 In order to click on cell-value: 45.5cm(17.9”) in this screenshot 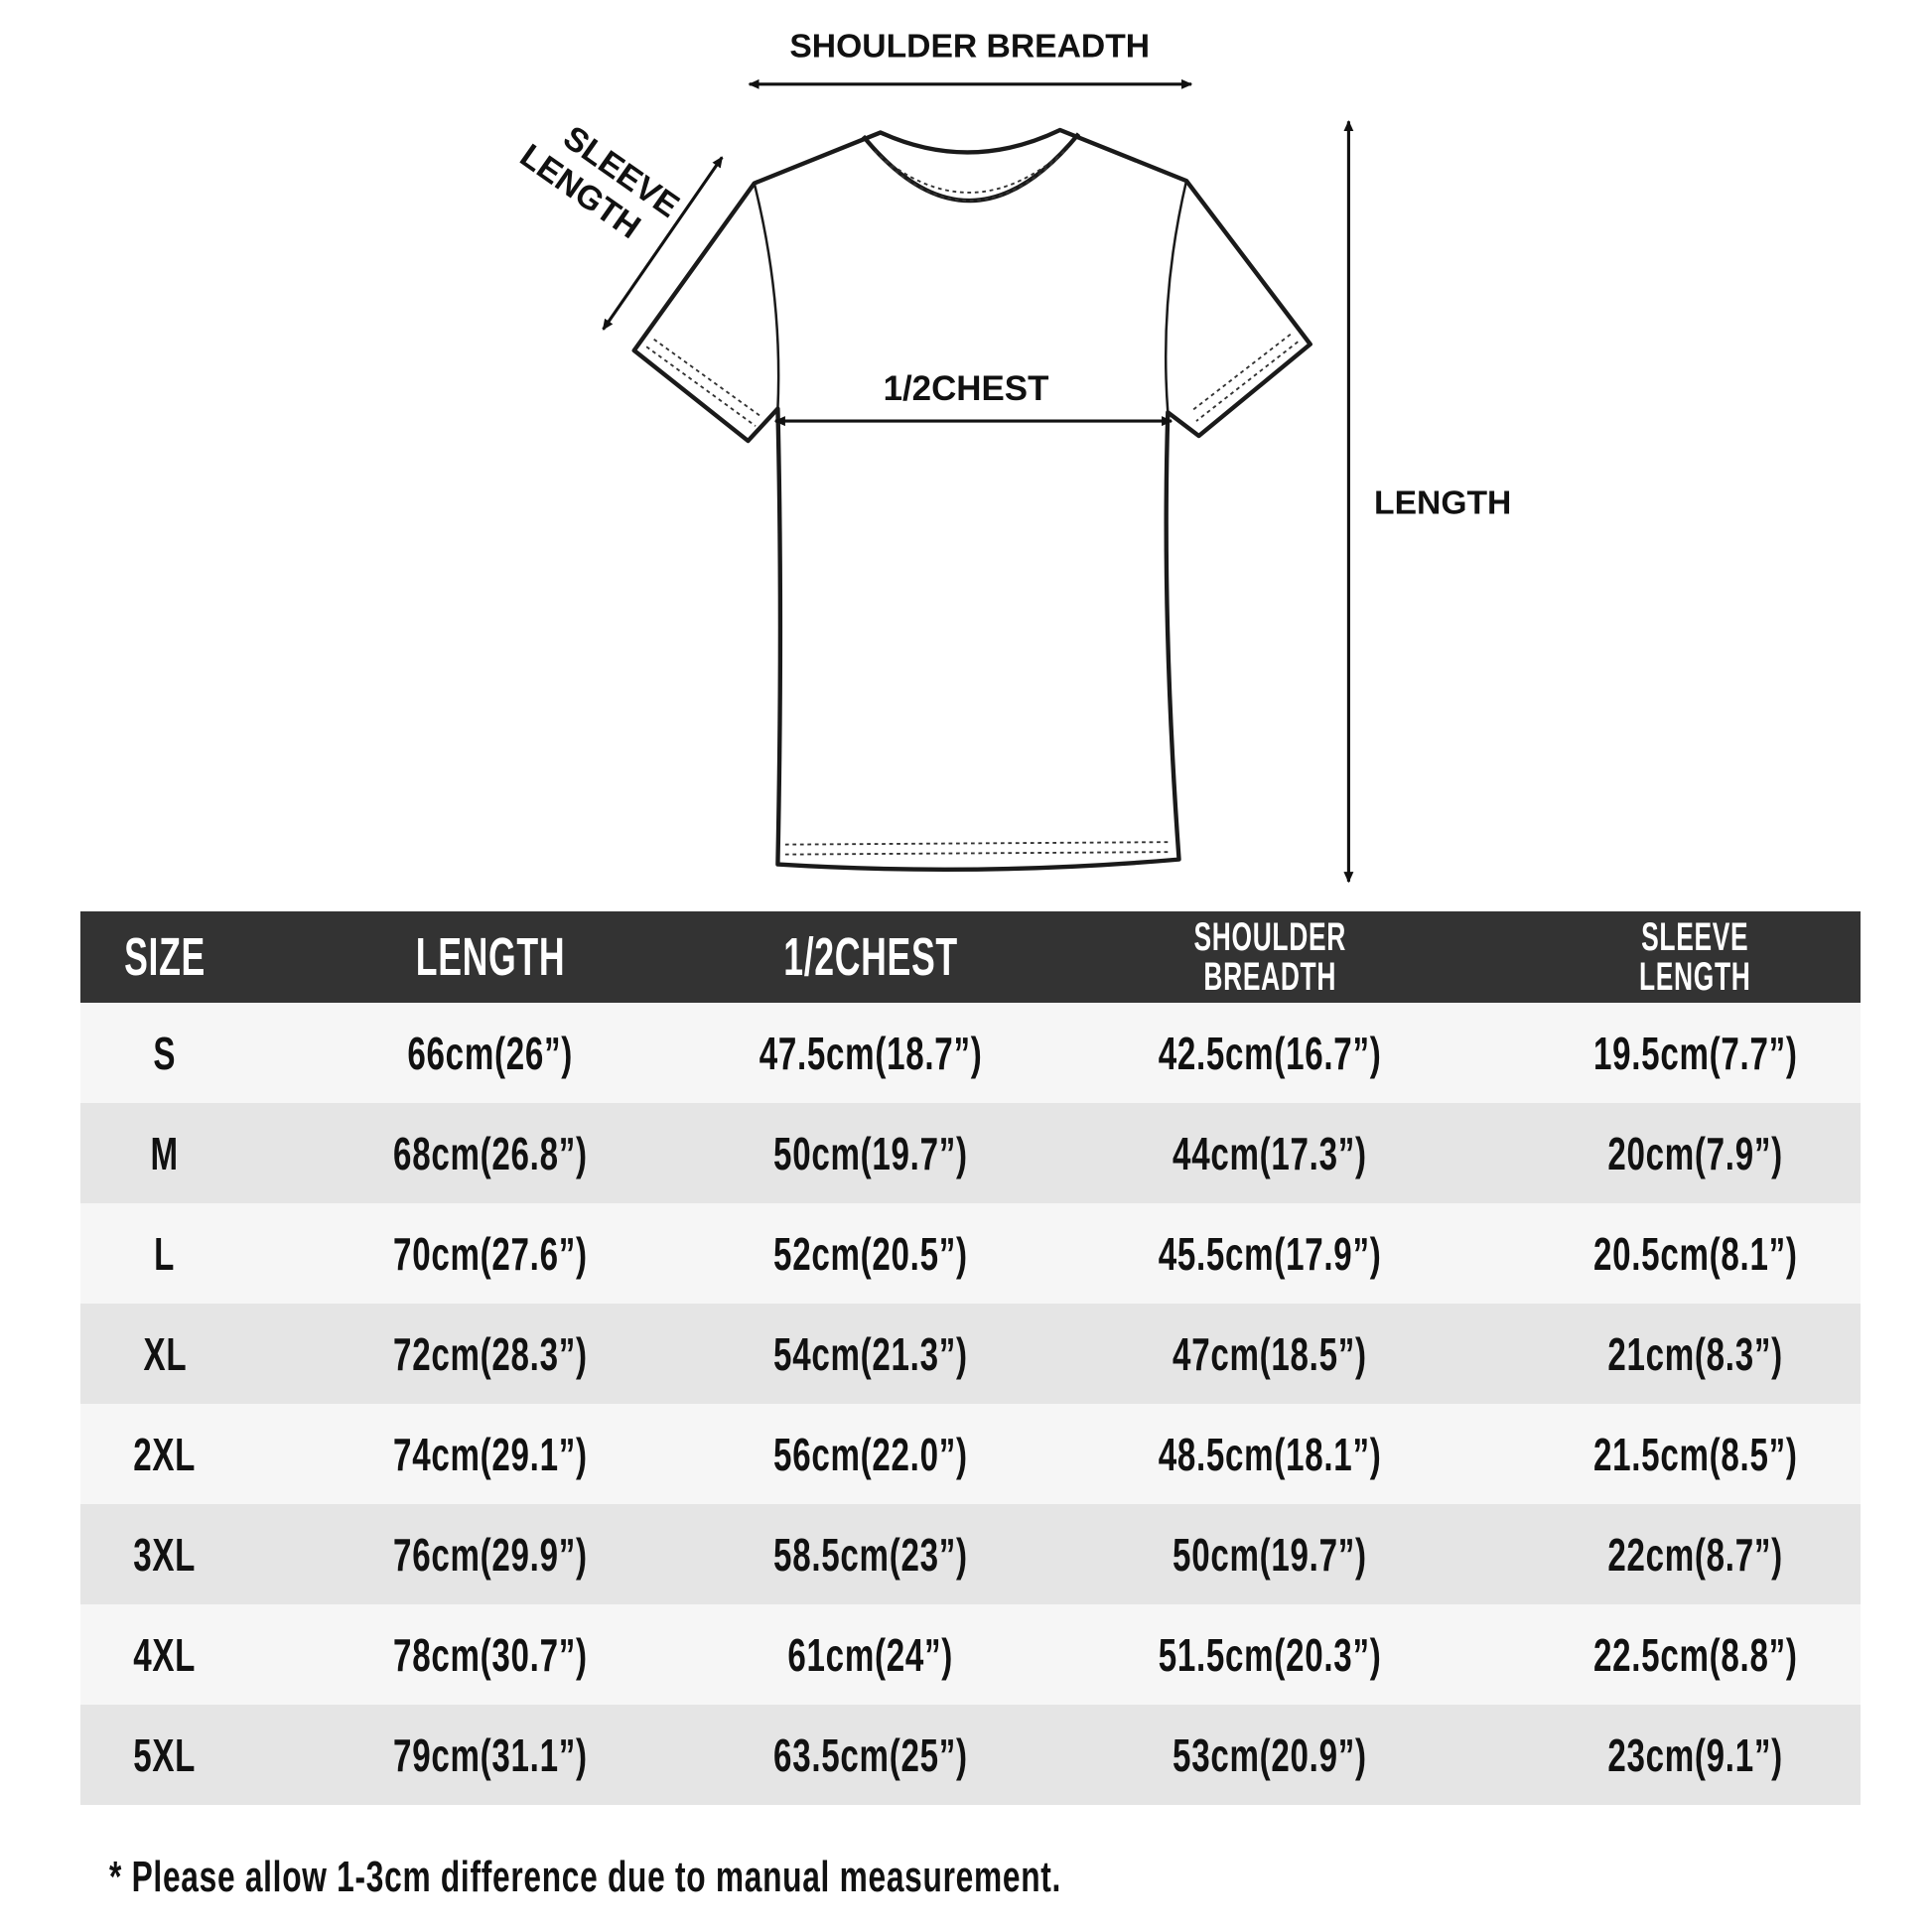, I will do `click(1270, 1254)`.